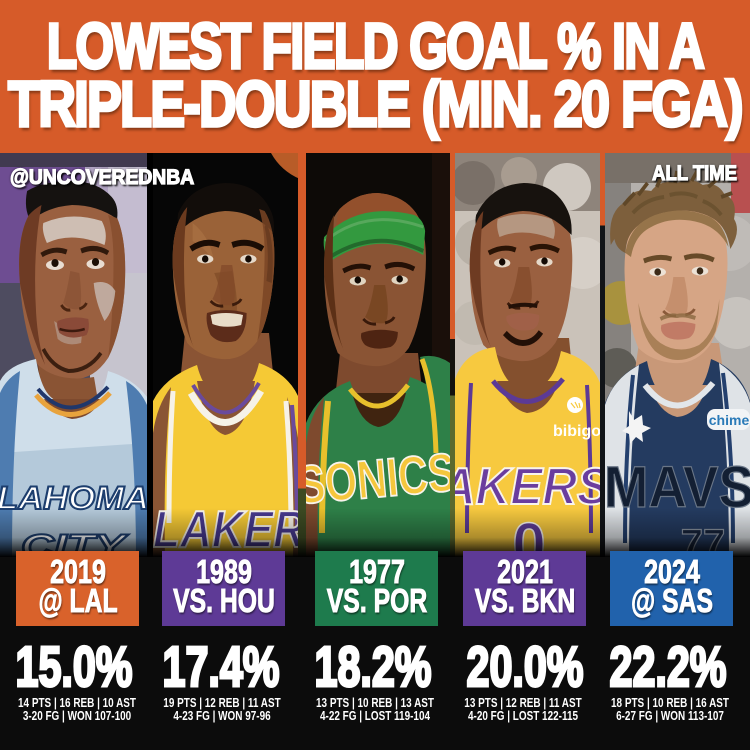 Image resolution: width=750 pixels, height=750 pixels. Describe the element at coordinates (729, 420) in the screenshot. I see `svg-text: chime` at that location.